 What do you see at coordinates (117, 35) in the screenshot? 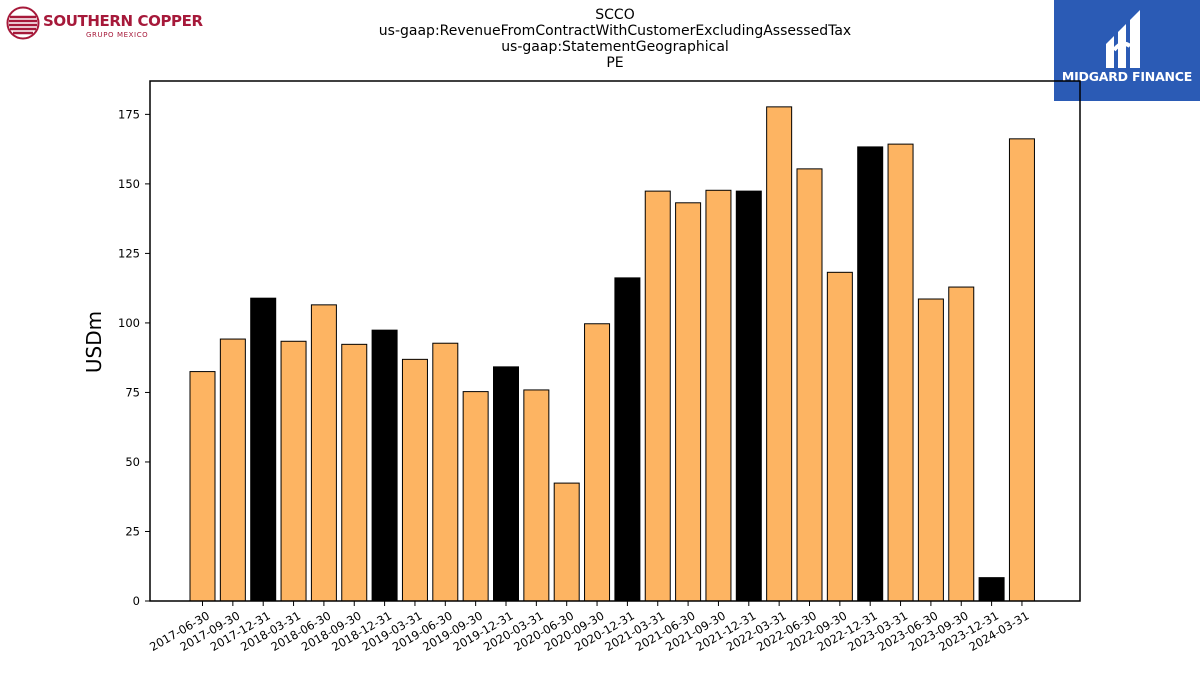
I see `southern-copper-sub: GRUPO MEXICO` at bounding box center [117, 35].